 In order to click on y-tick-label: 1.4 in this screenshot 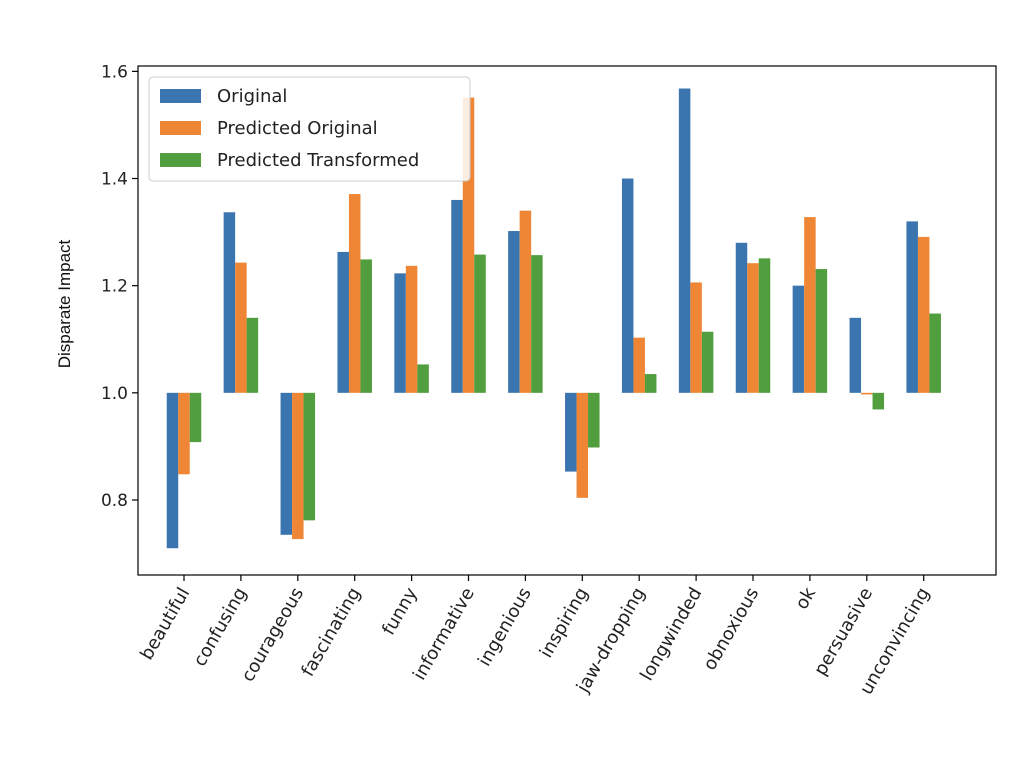, I will do `click(114, 180)`.